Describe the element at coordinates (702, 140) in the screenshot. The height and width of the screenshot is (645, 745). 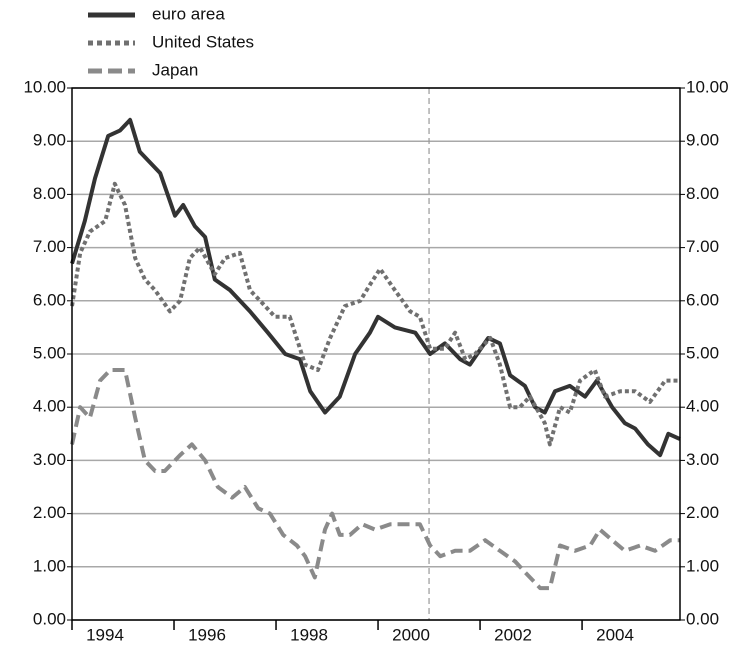
I see `y2-tick-label: 9.00` at that location.